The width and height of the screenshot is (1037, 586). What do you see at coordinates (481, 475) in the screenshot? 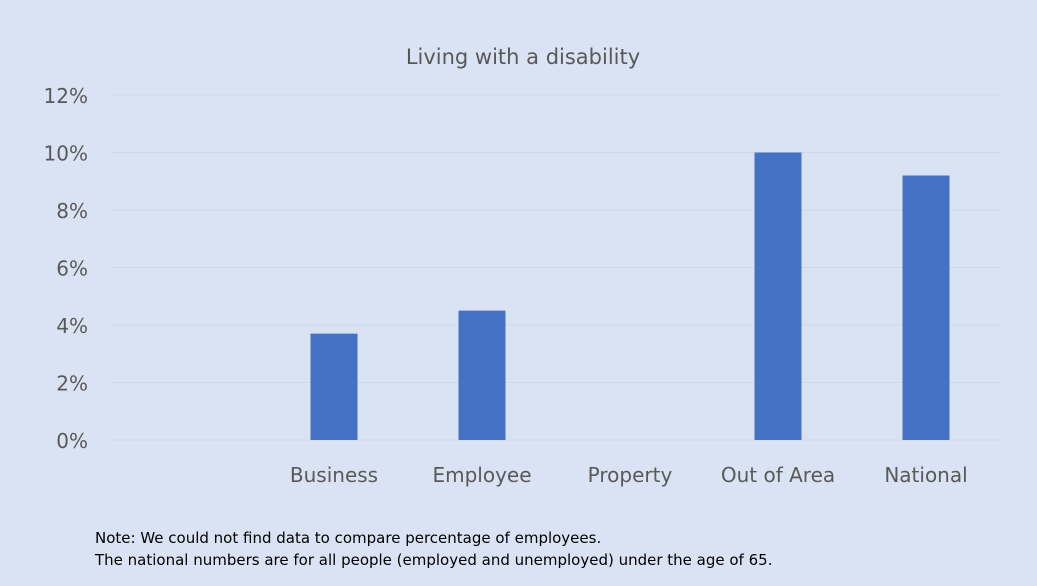
I see `x-tick-label: Employee` at bounding box center [481, 475].